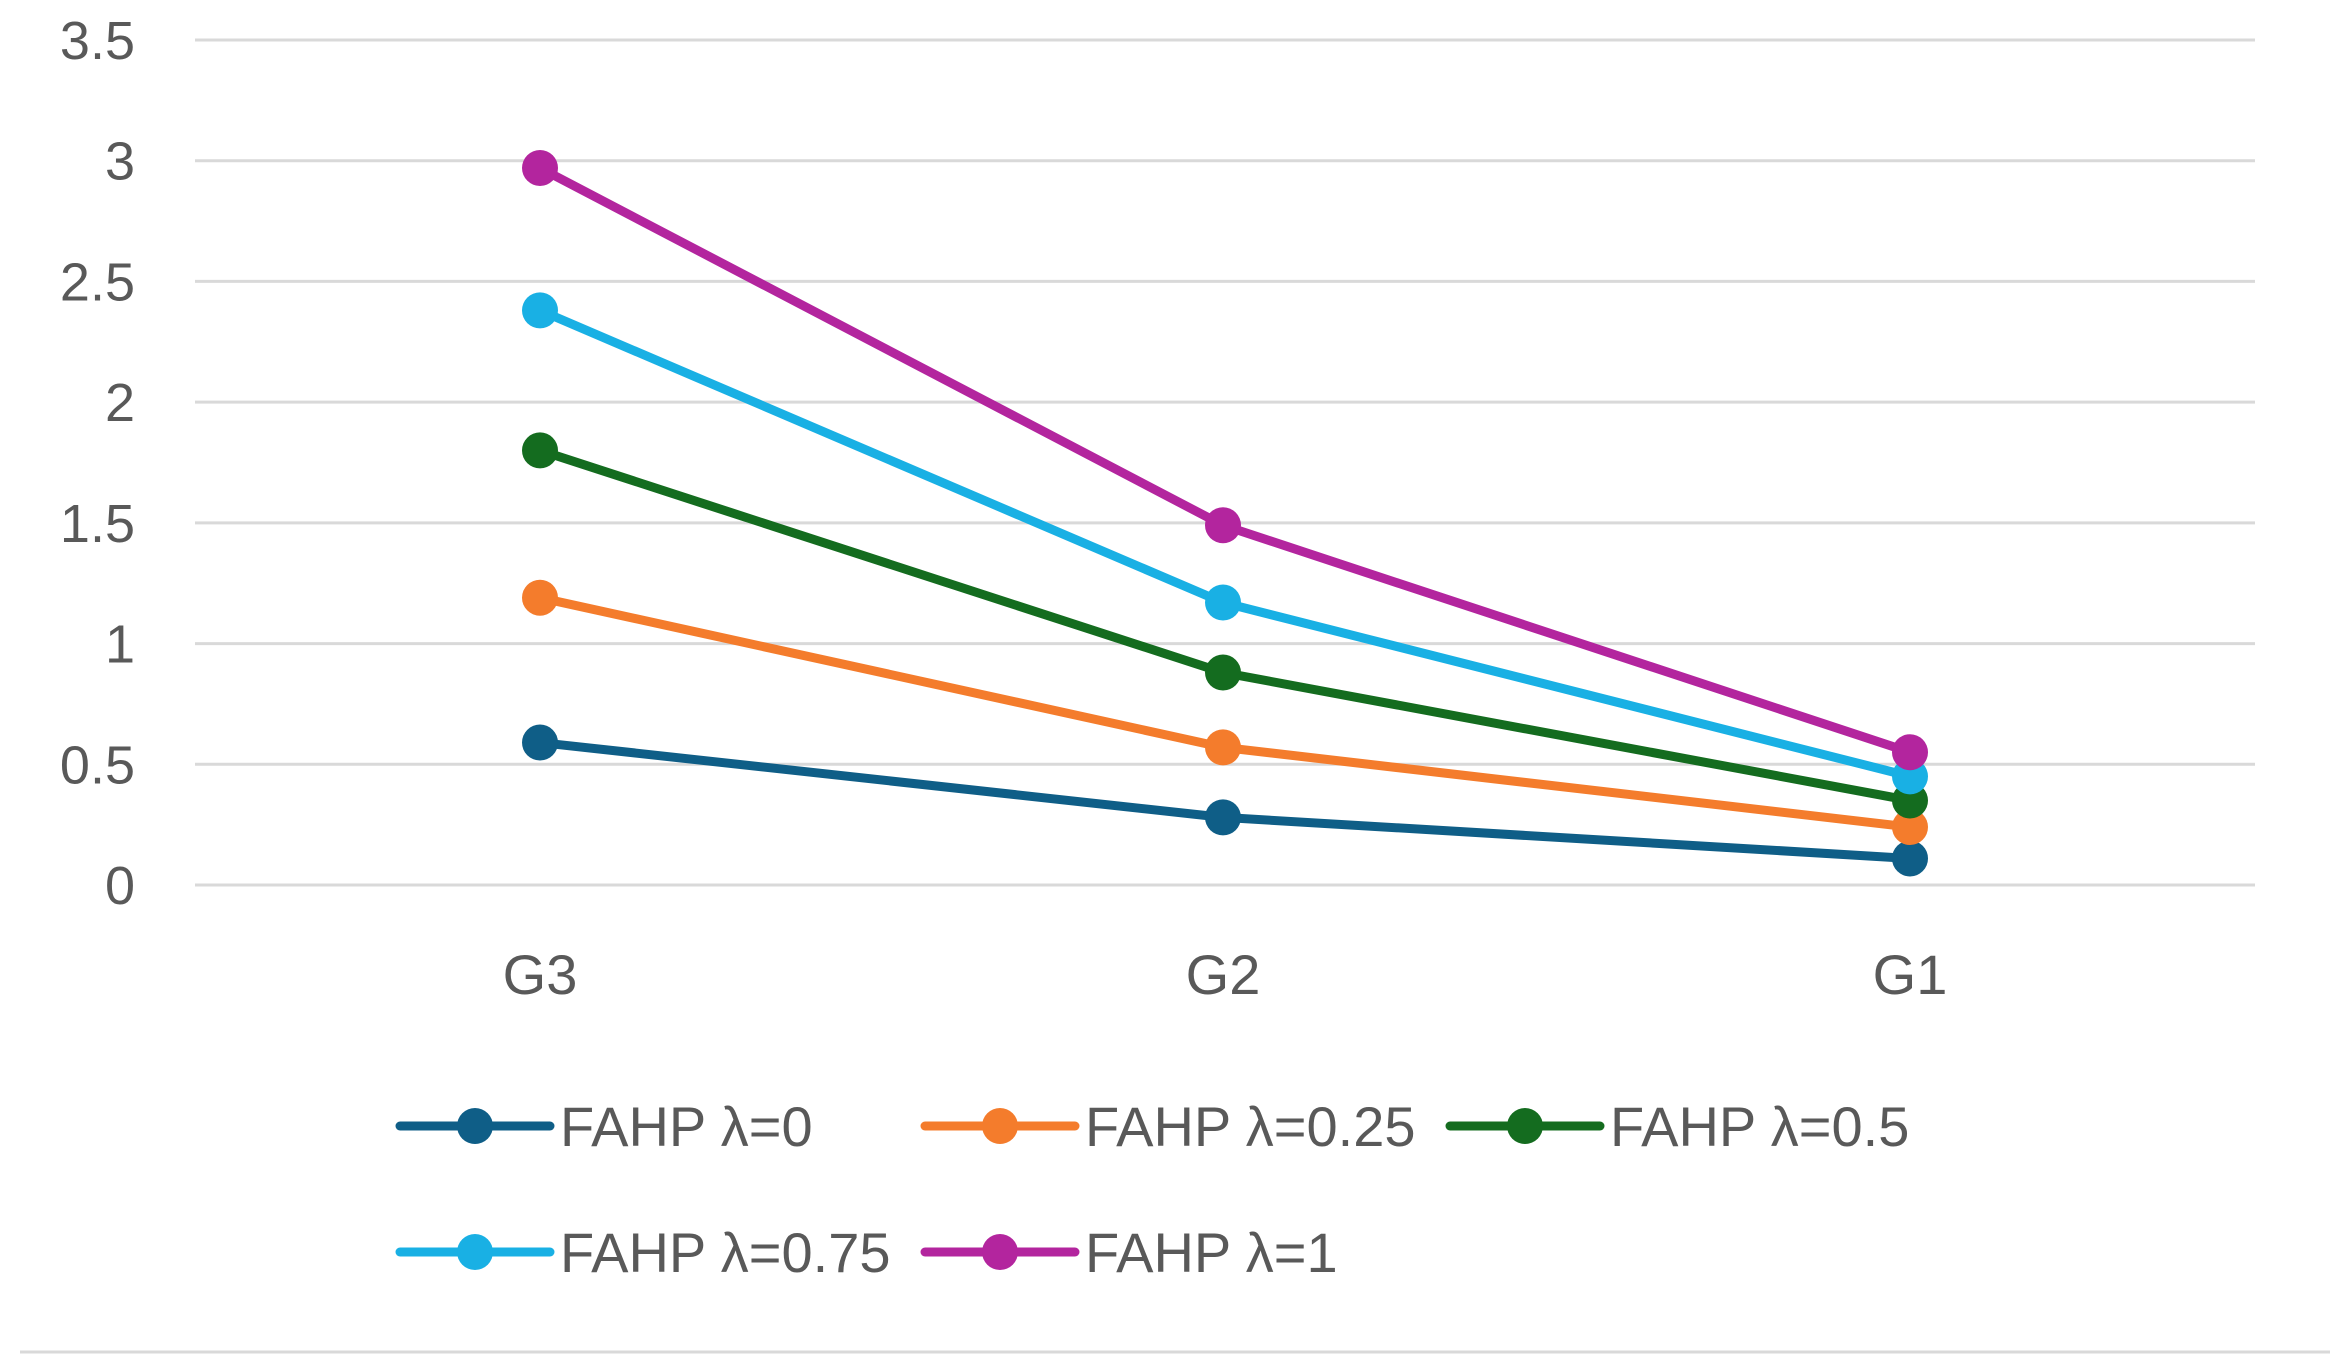  Describe the element at coordinates (97, 282) in the screenshot. I see `y-tick-label: 2.5` at that location.